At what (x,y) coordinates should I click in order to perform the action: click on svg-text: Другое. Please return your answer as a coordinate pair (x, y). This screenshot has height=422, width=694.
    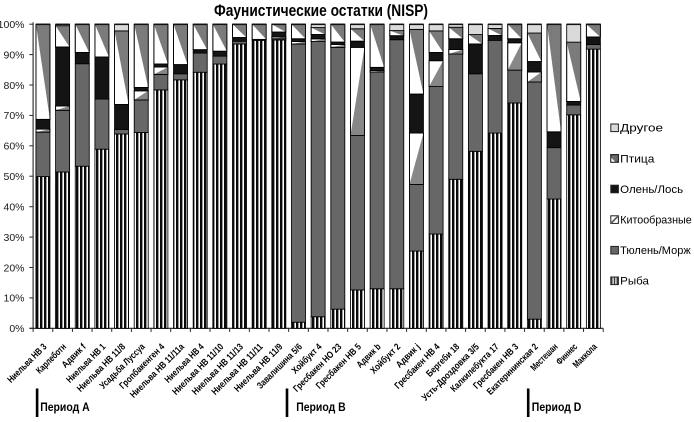
    Looking at the image, I should click on (641, 129).